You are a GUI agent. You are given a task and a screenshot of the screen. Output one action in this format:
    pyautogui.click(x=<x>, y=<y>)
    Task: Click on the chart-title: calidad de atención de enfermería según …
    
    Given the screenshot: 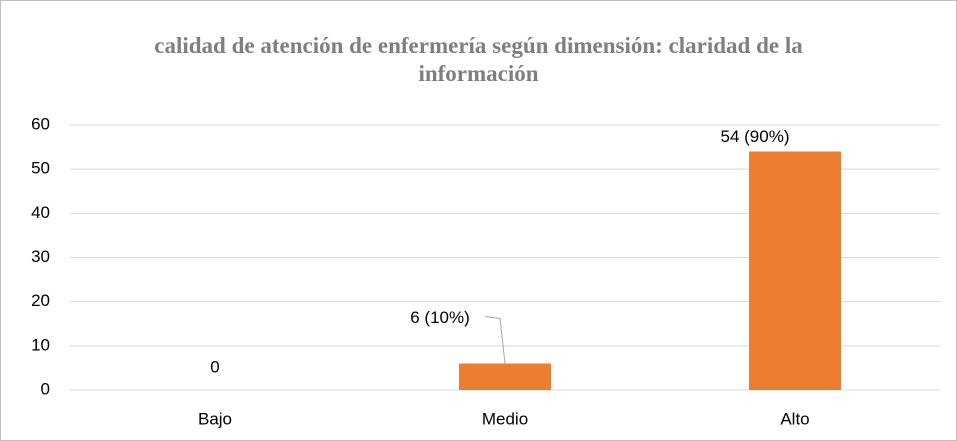 What is the action you would take?
    pyautogui.click(x=478, y=59)
    